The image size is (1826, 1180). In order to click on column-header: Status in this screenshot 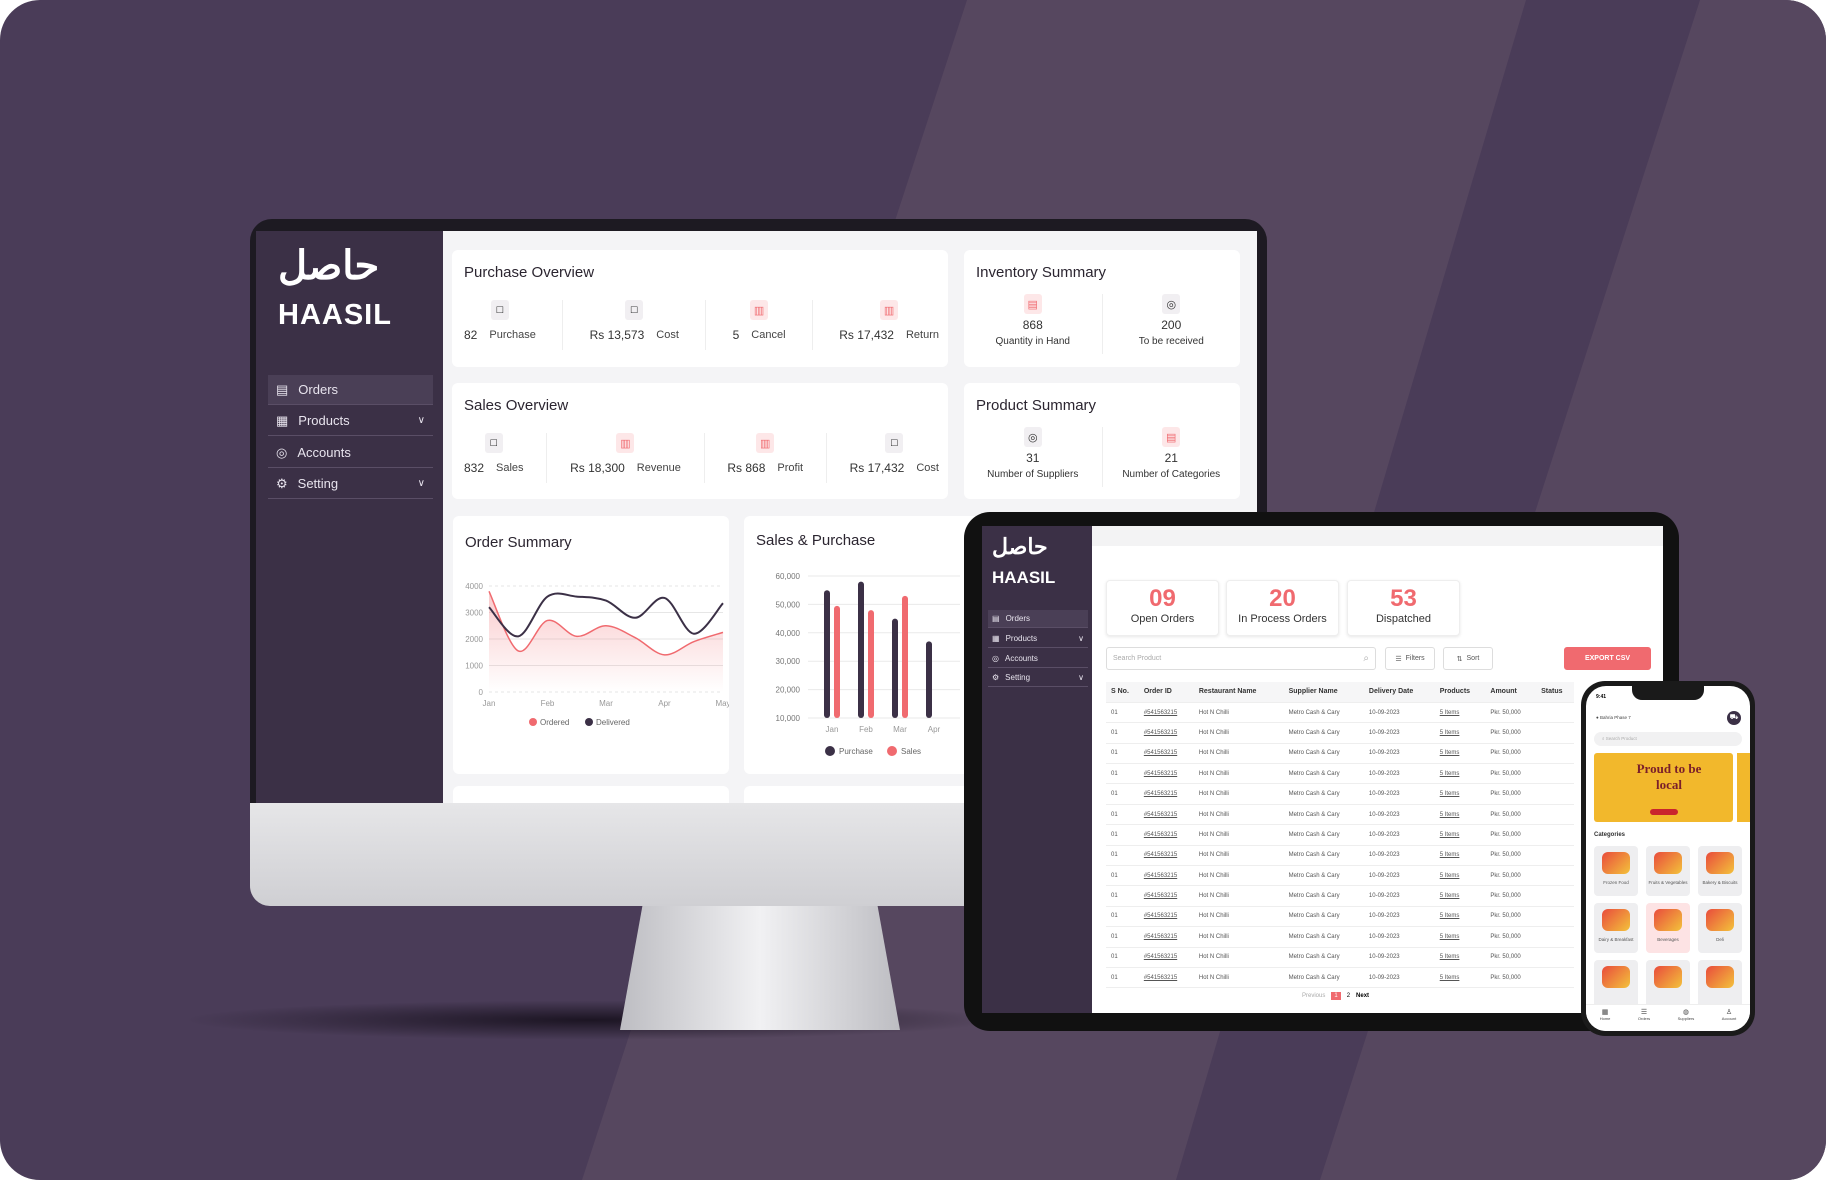, I will do `click(1555, 692)`.